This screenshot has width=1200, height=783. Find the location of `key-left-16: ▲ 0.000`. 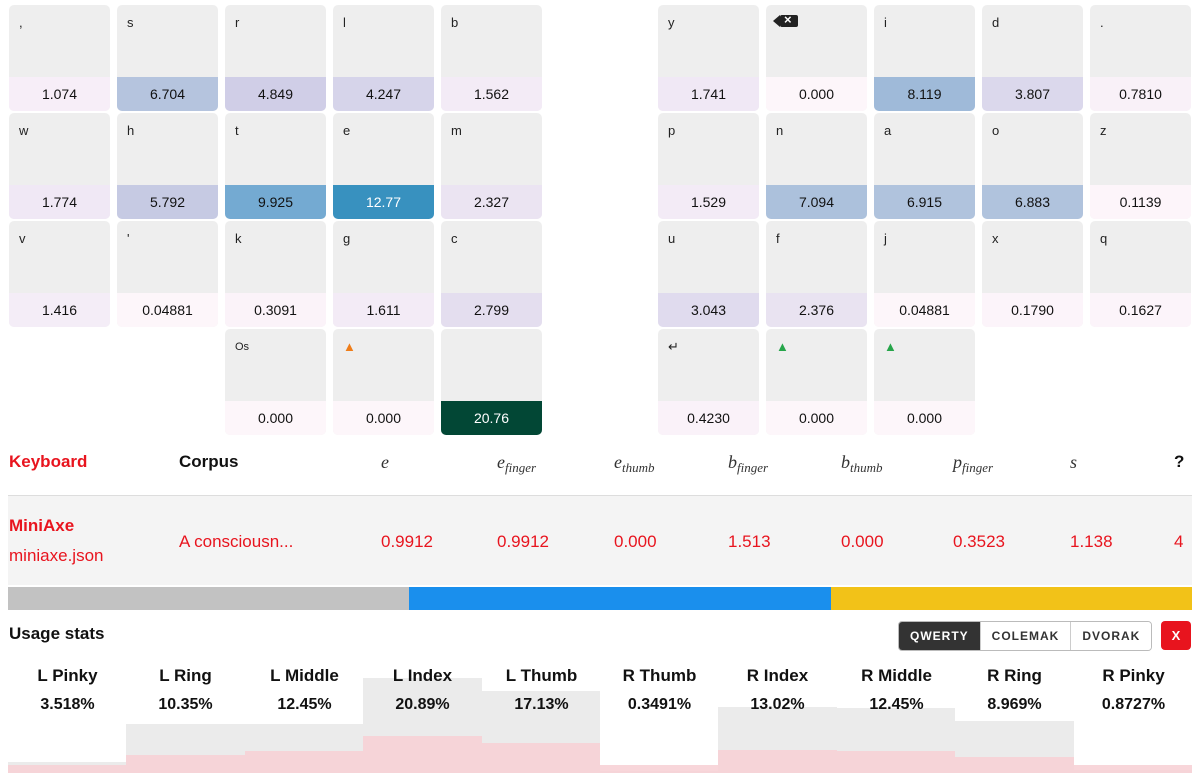

key-left-16: ▲ 0.000 is located at coordinates (383, 382).